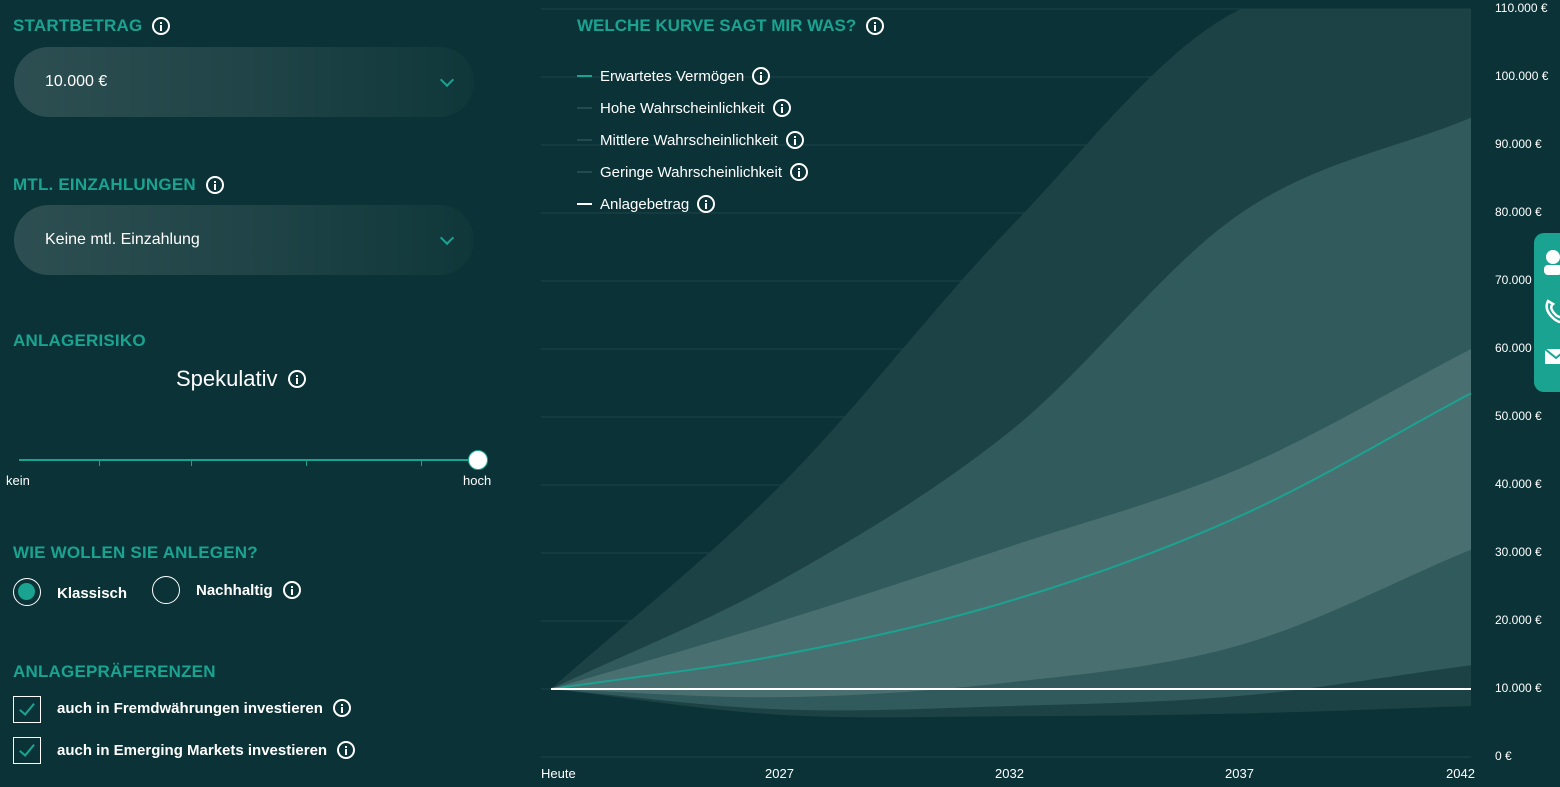 This screenshot has height=787, width=1560. I want to click on startbetrag-select: 10.000 €, so click(244, 82).